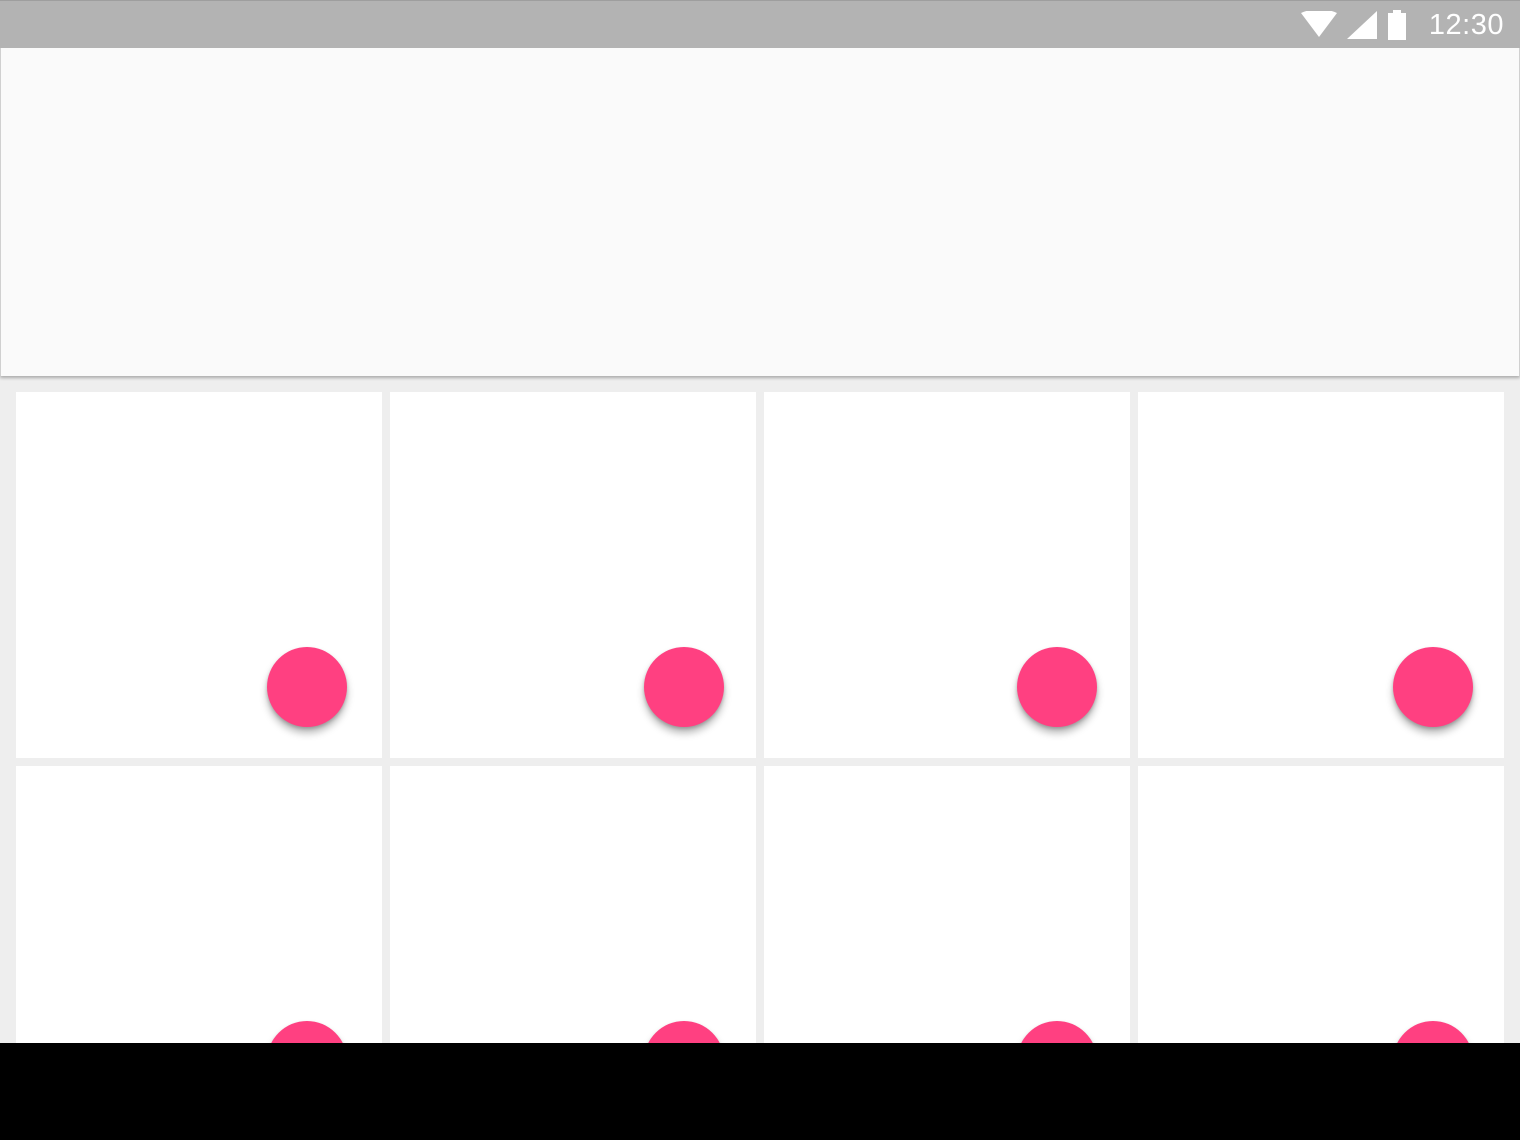 This screenshot has height=1140, width=1520. Describe the element at coordinates (760, 24) in the screenshot. I see `status-bar: 12:30` at that location.